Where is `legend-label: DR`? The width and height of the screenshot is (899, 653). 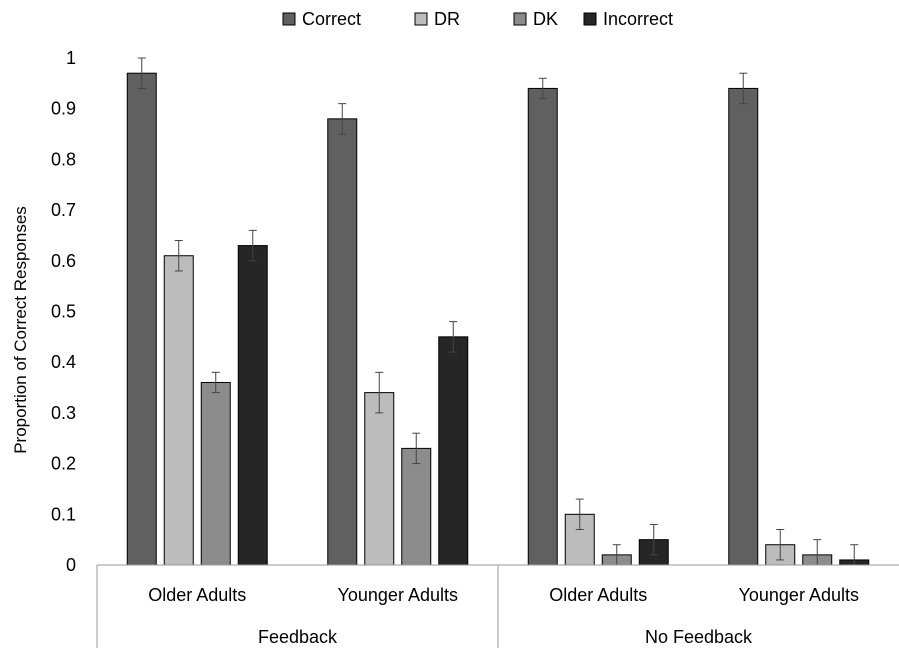
legend-label: DR is located at coordinates (447, 19).